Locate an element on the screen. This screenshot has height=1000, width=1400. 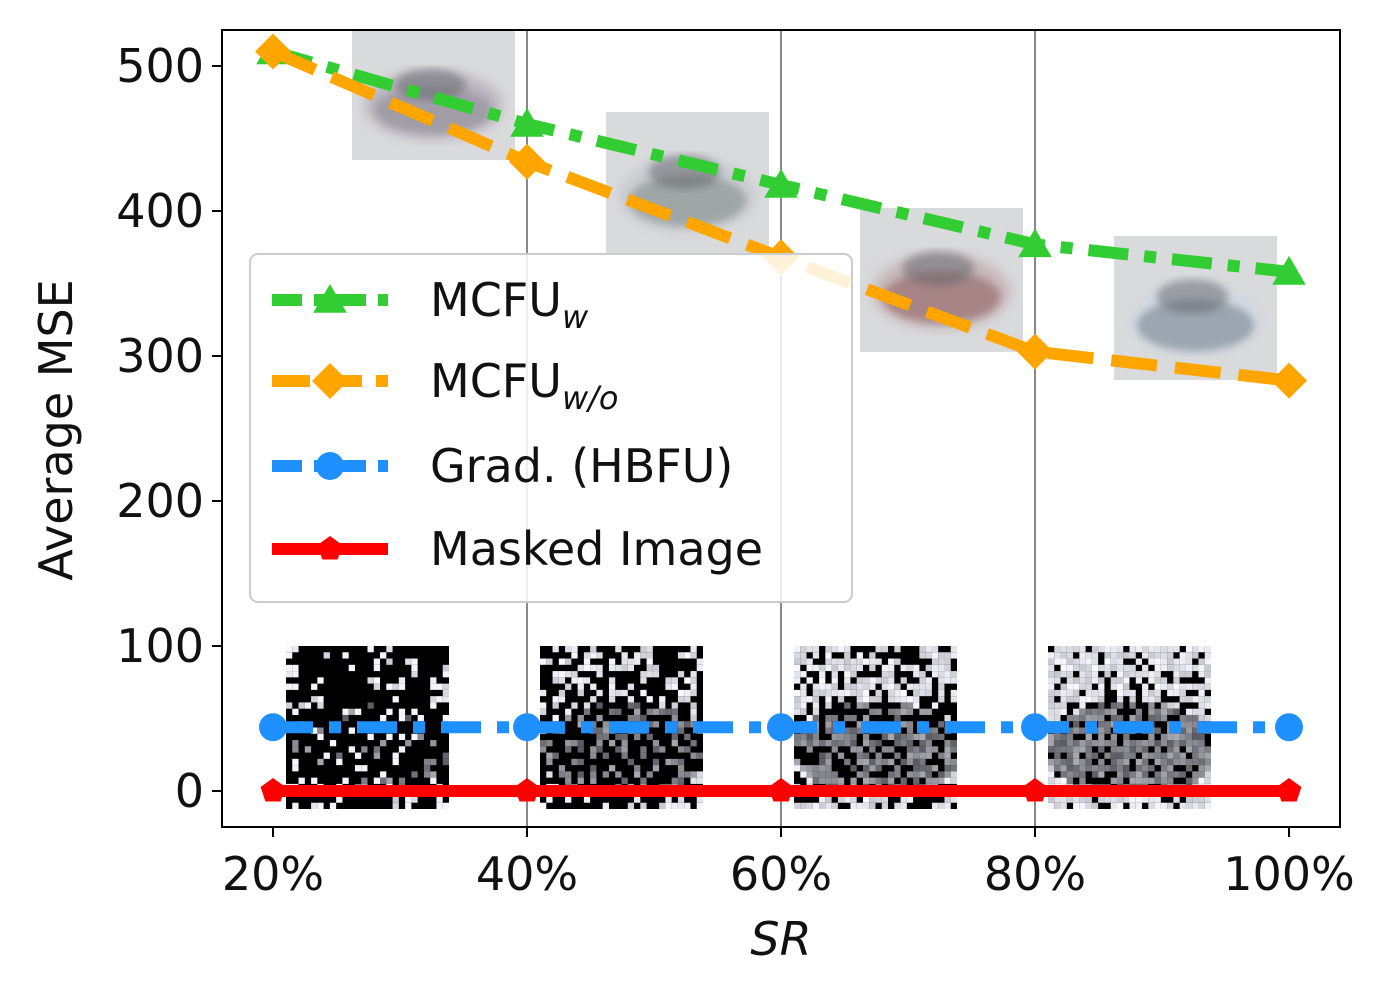
legend-label: Grad. (HBFU) is located at coordinates (581, 466).